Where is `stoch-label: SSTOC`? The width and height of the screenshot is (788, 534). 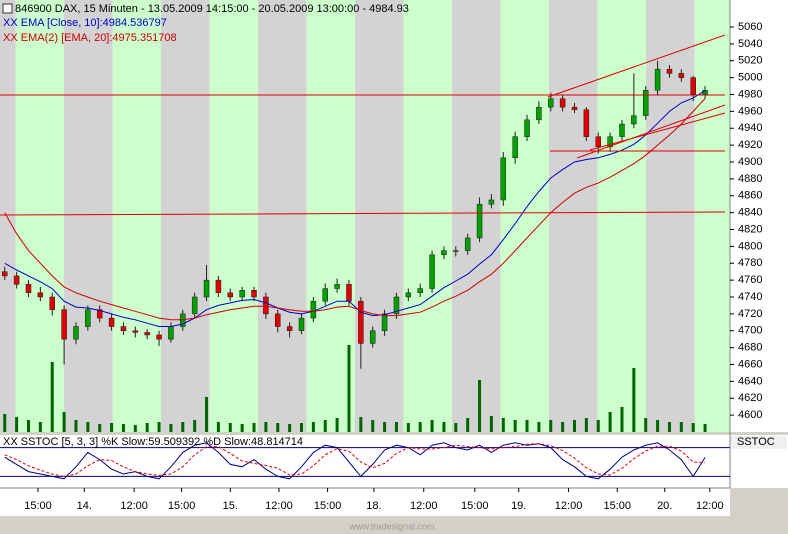
stoch-label: SSTOC is located at coordinates (756, 442).